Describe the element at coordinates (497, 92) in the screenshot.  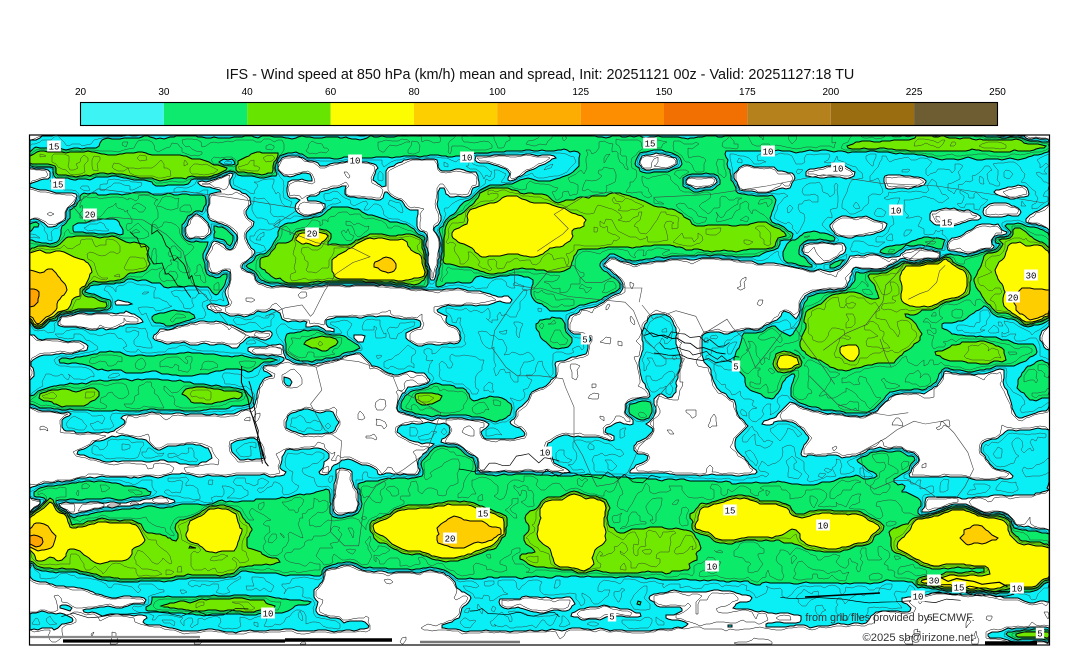
I see `svg-text: 100` at that location.